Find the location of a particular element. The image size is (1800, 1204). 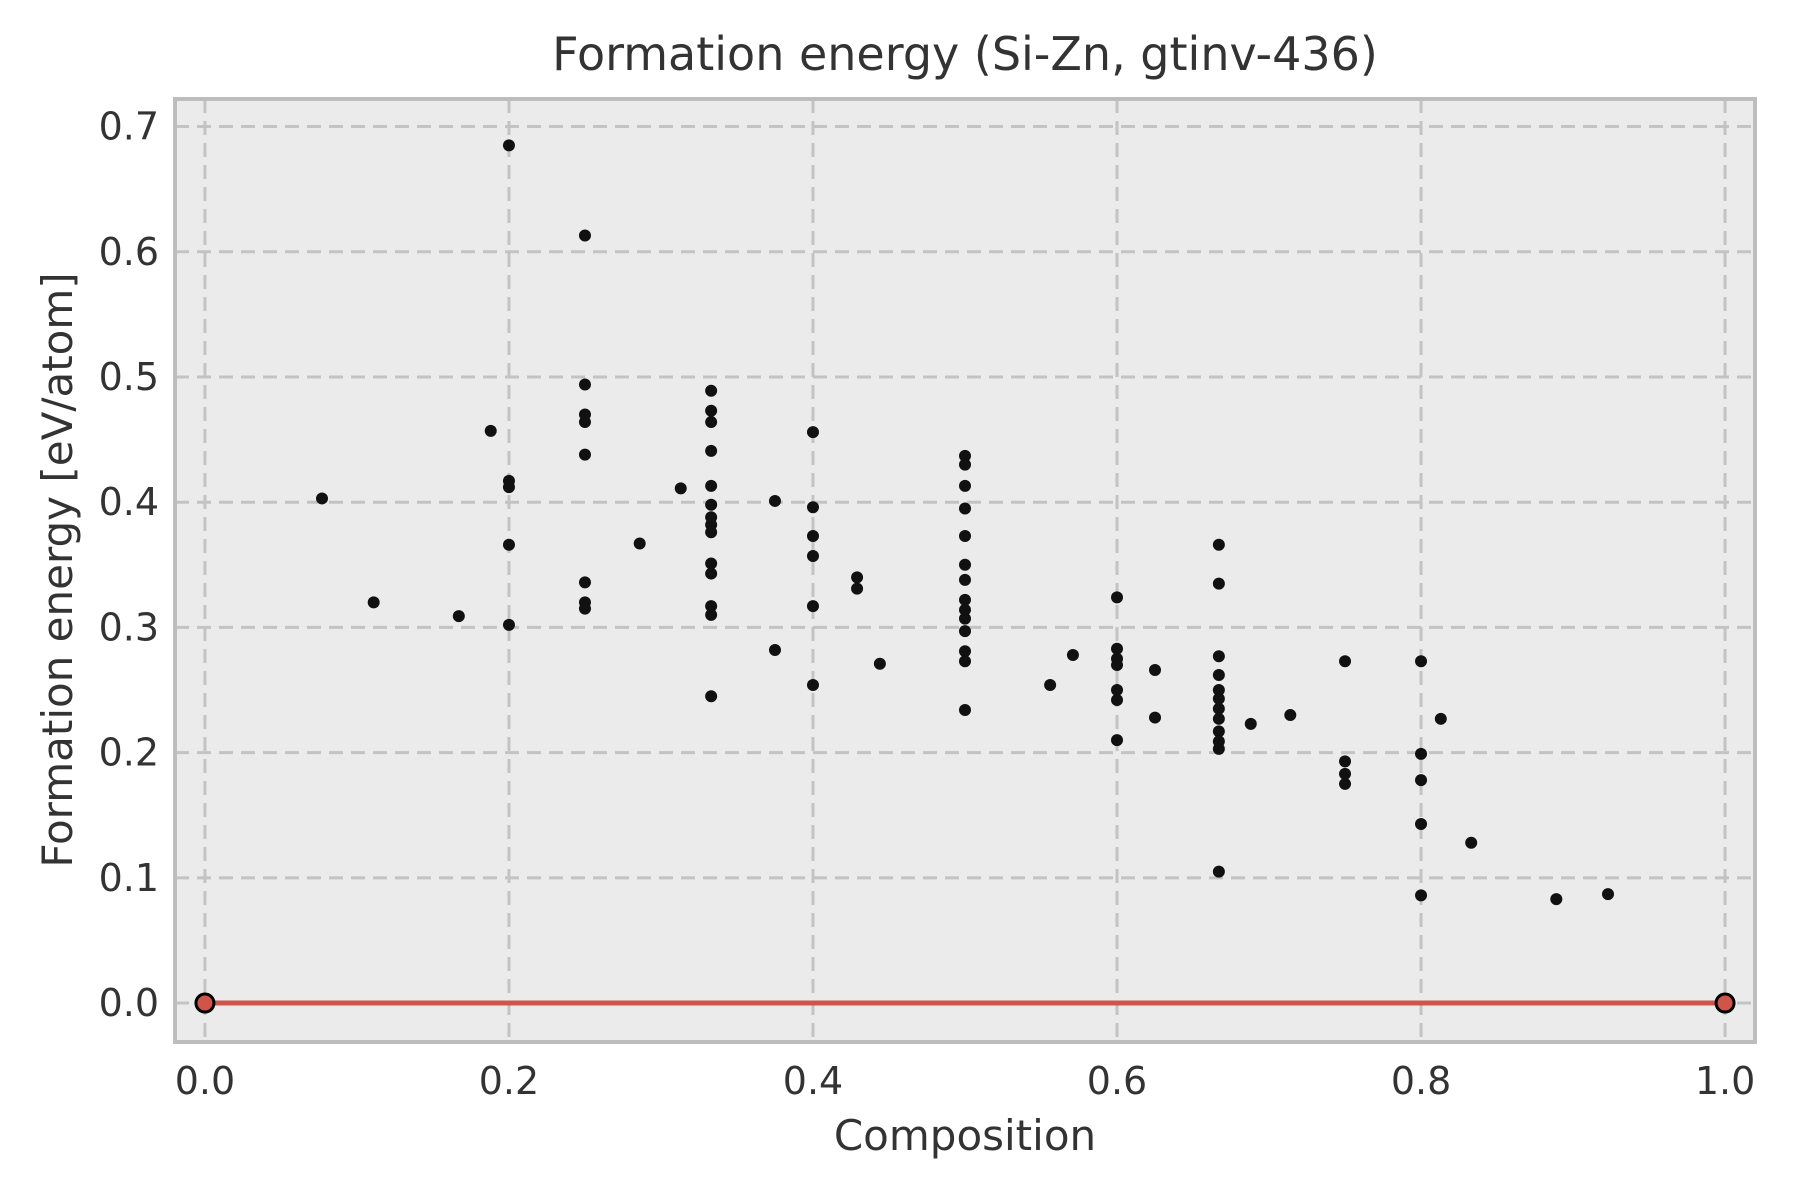

y-tick-label: 0.3 is located at coordinates (129, 627).